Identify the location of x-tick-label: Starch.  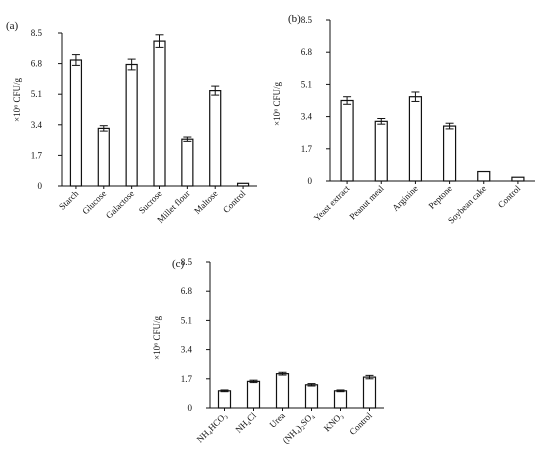
(69, 200).